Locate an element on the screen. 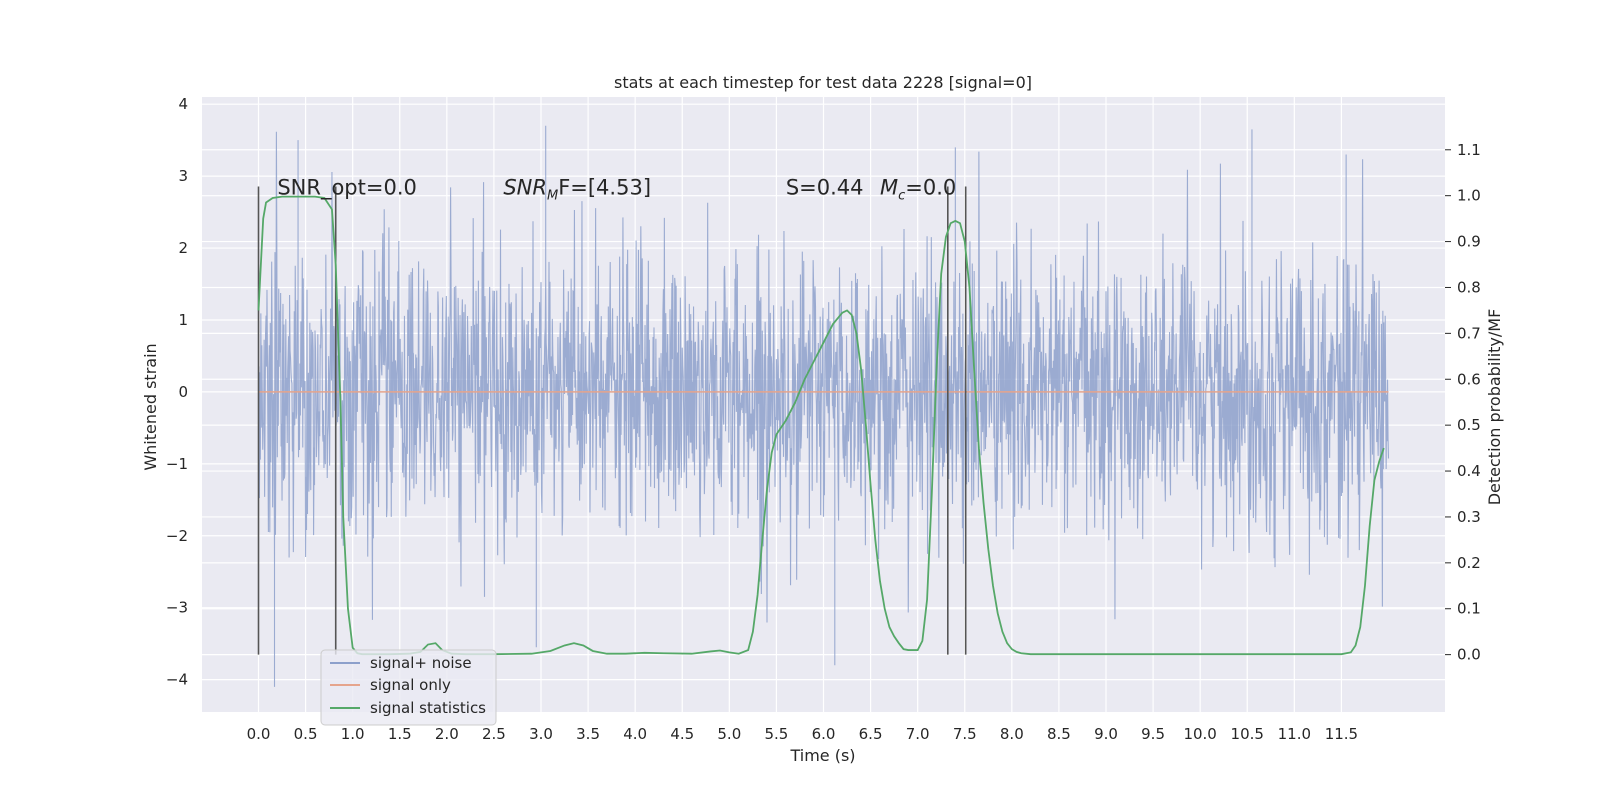 The image size is (1600, 805). x-tick-label: 0.5 is located at coordinates (306, 734).